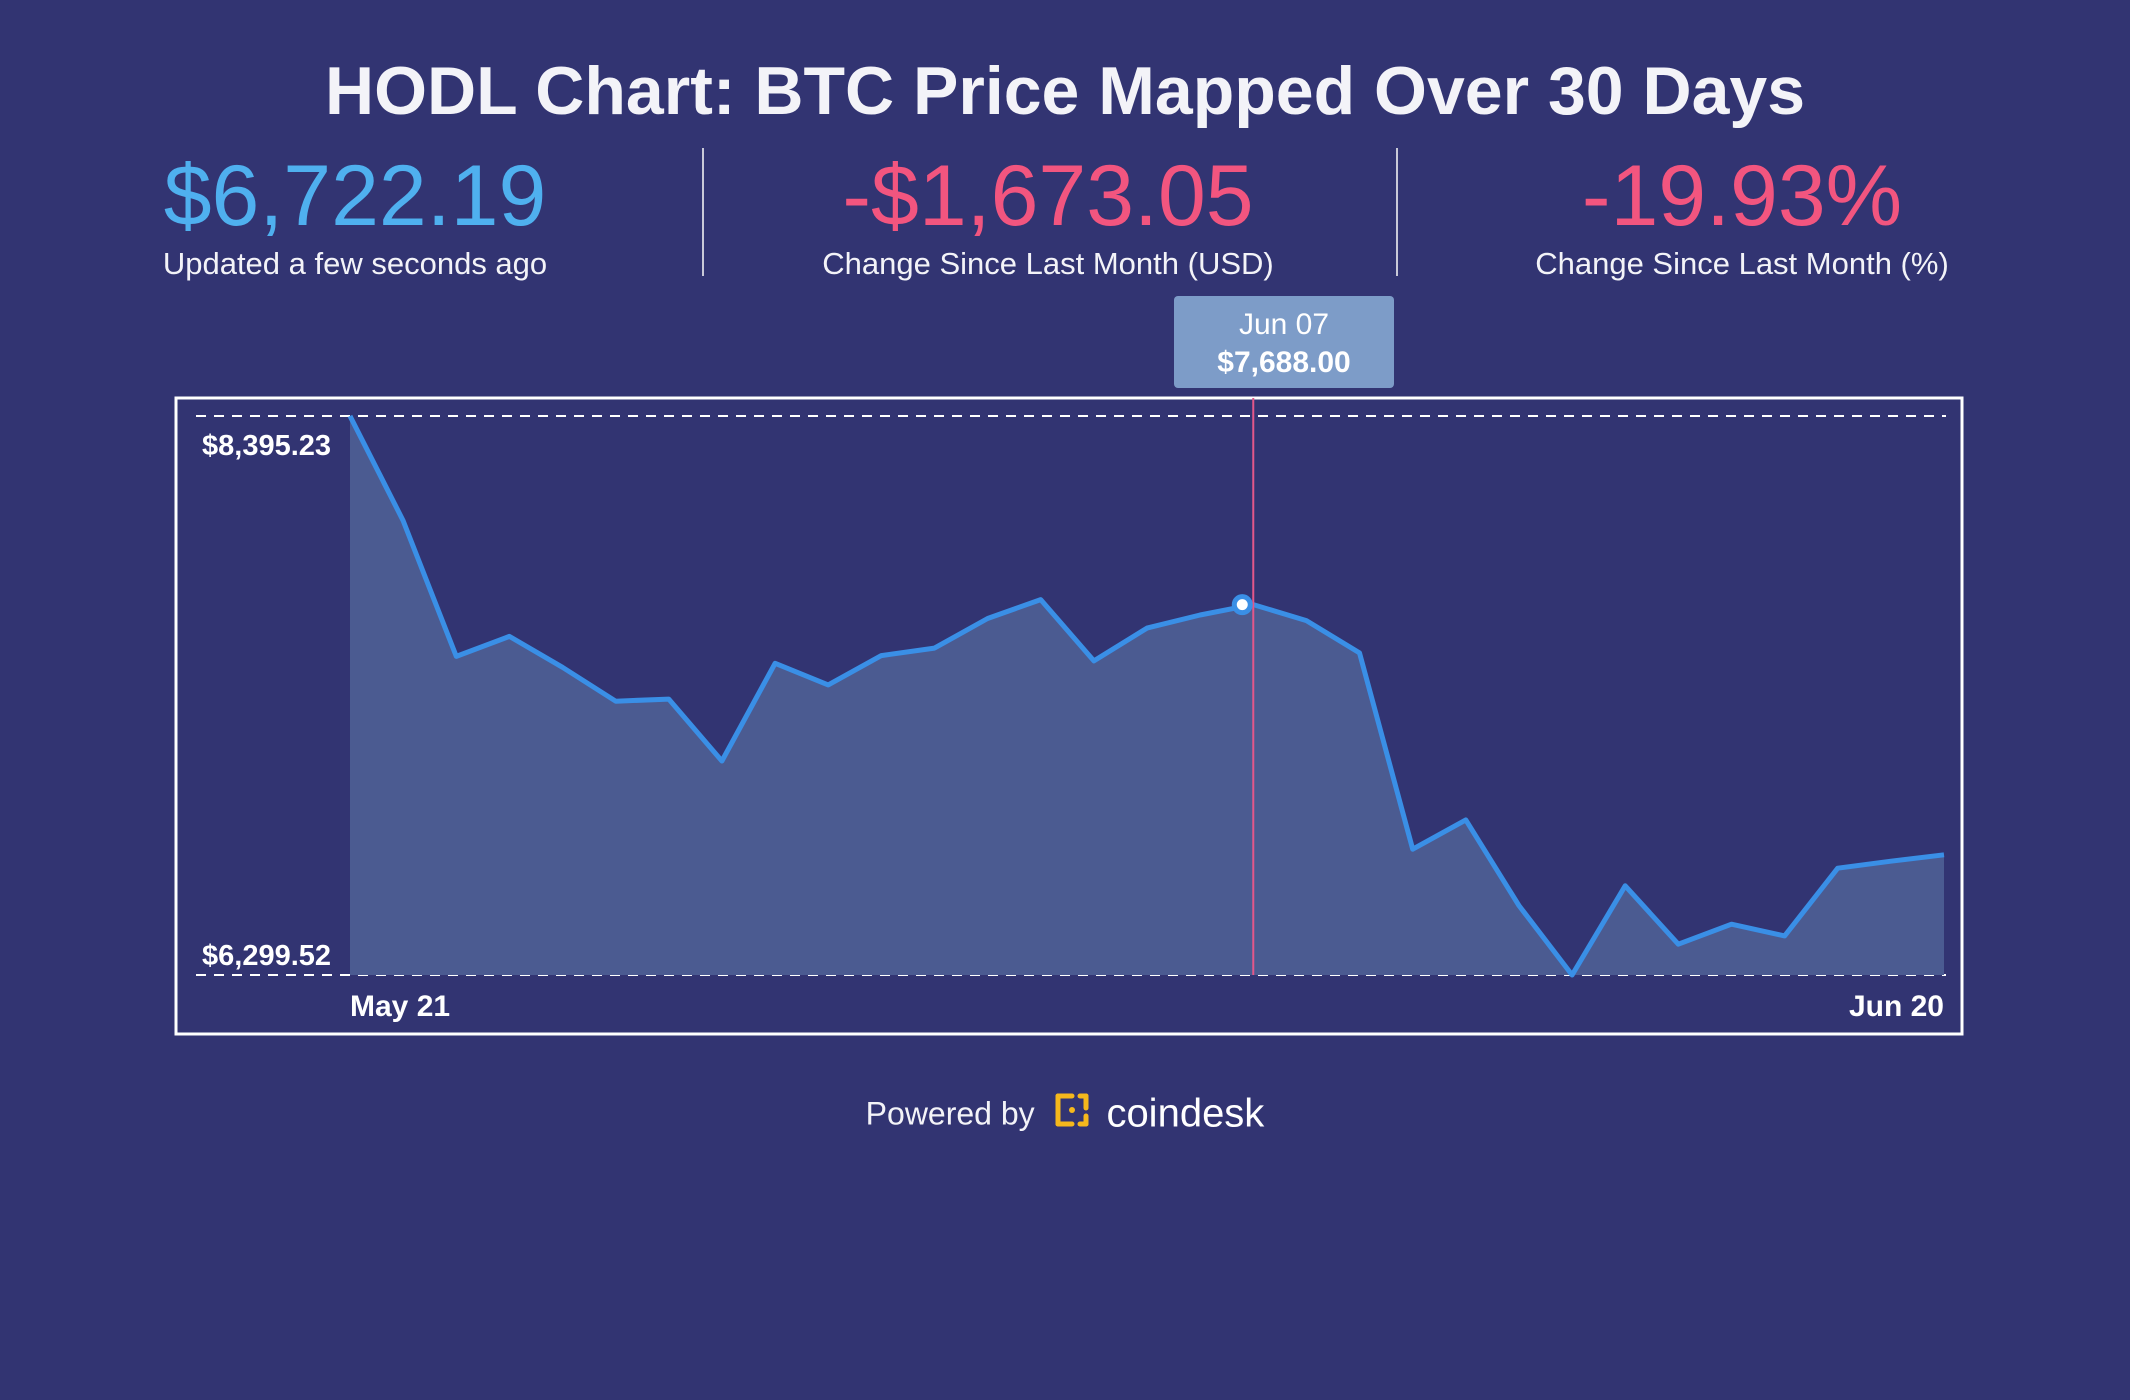  I want to click on change-usd-label: Change Since Last Month (USD), so click(1048, 263).